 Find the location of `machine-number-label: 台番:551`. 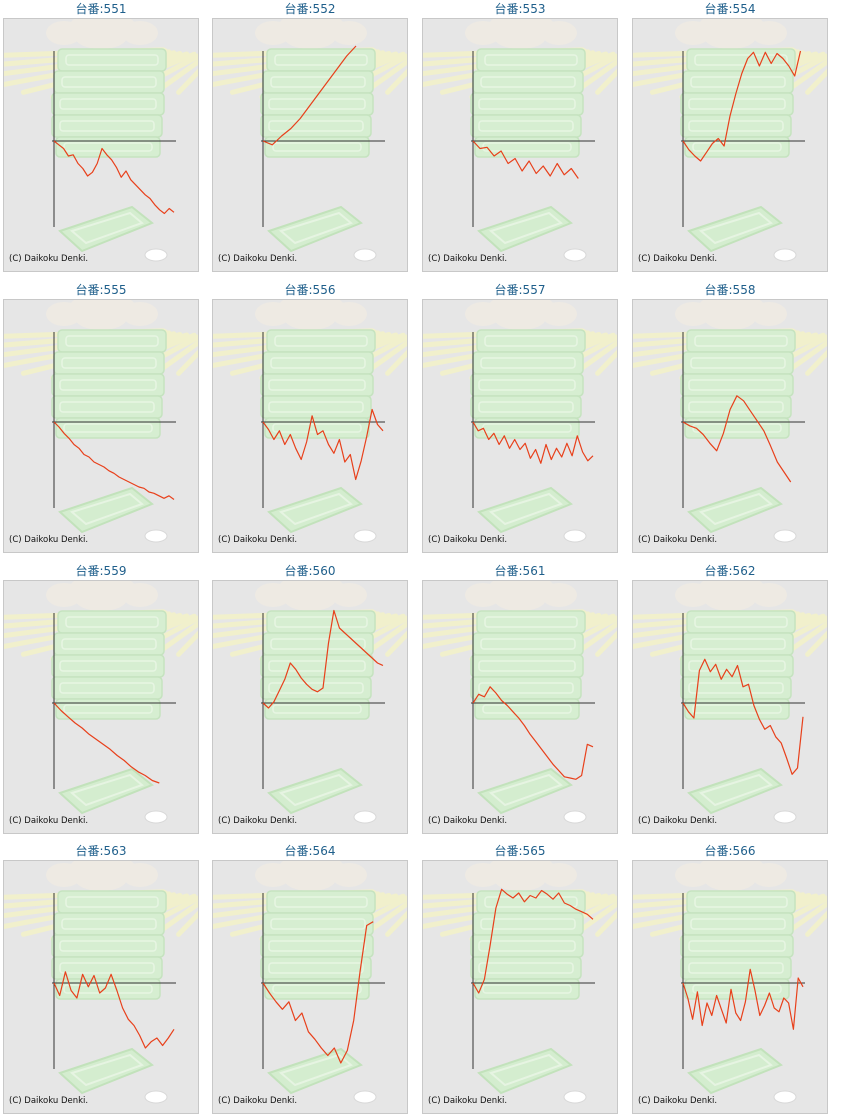

machine-number-label: 台番:551 is located at coordinates (101, 9).